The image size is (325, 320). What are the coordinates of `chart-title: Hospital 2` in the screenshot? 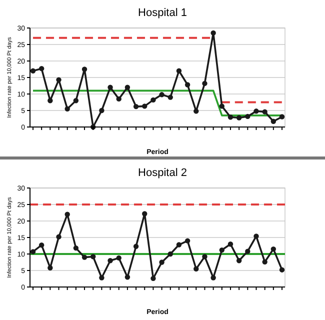 It's located at (162, 173).